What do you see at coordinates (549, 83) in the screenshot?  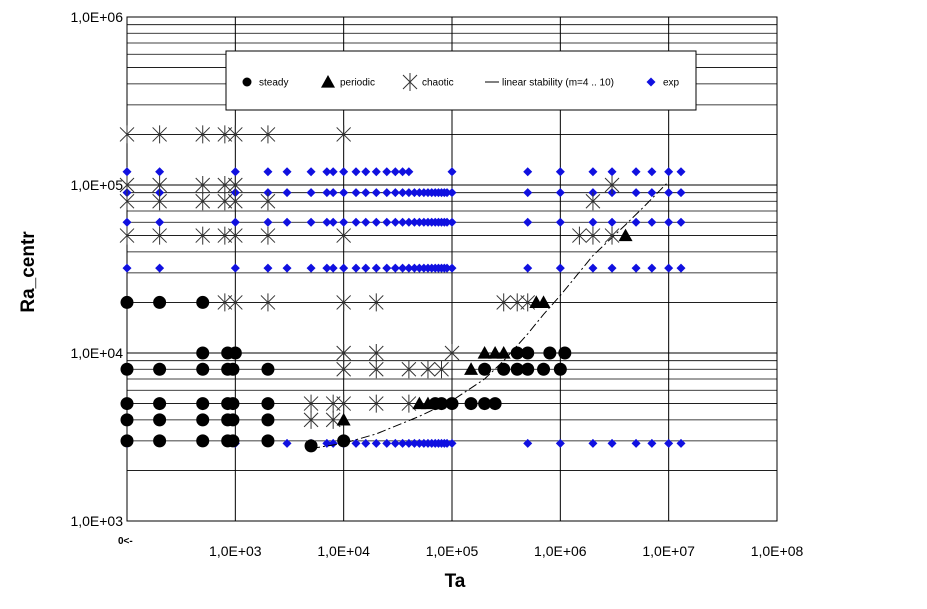 I see `legend-item-linear-stability-m-4-10: linear stability (m=4 .. 10)` at bounding box center [549, 83].